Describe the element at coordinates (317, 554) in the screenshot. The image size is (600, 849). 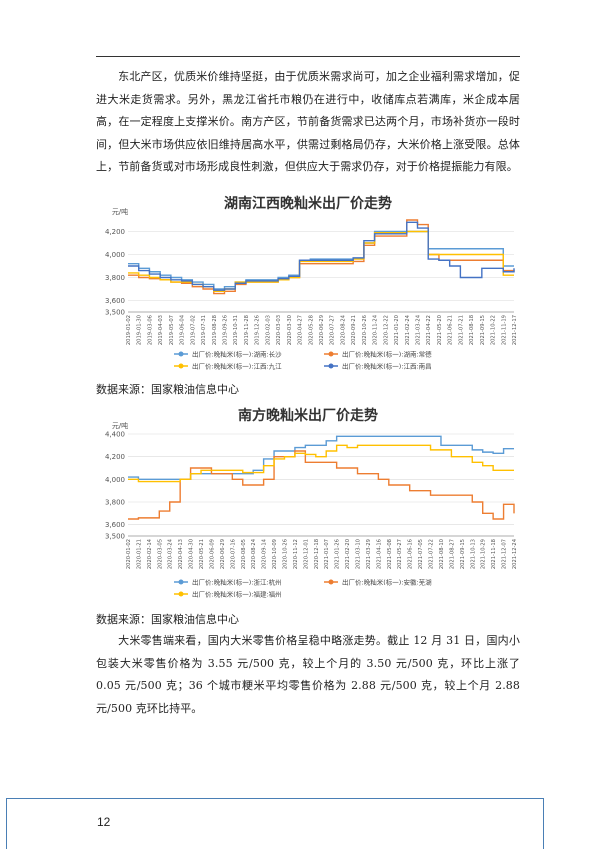
I see `x-tick-label: 2020-12-18` at that location.